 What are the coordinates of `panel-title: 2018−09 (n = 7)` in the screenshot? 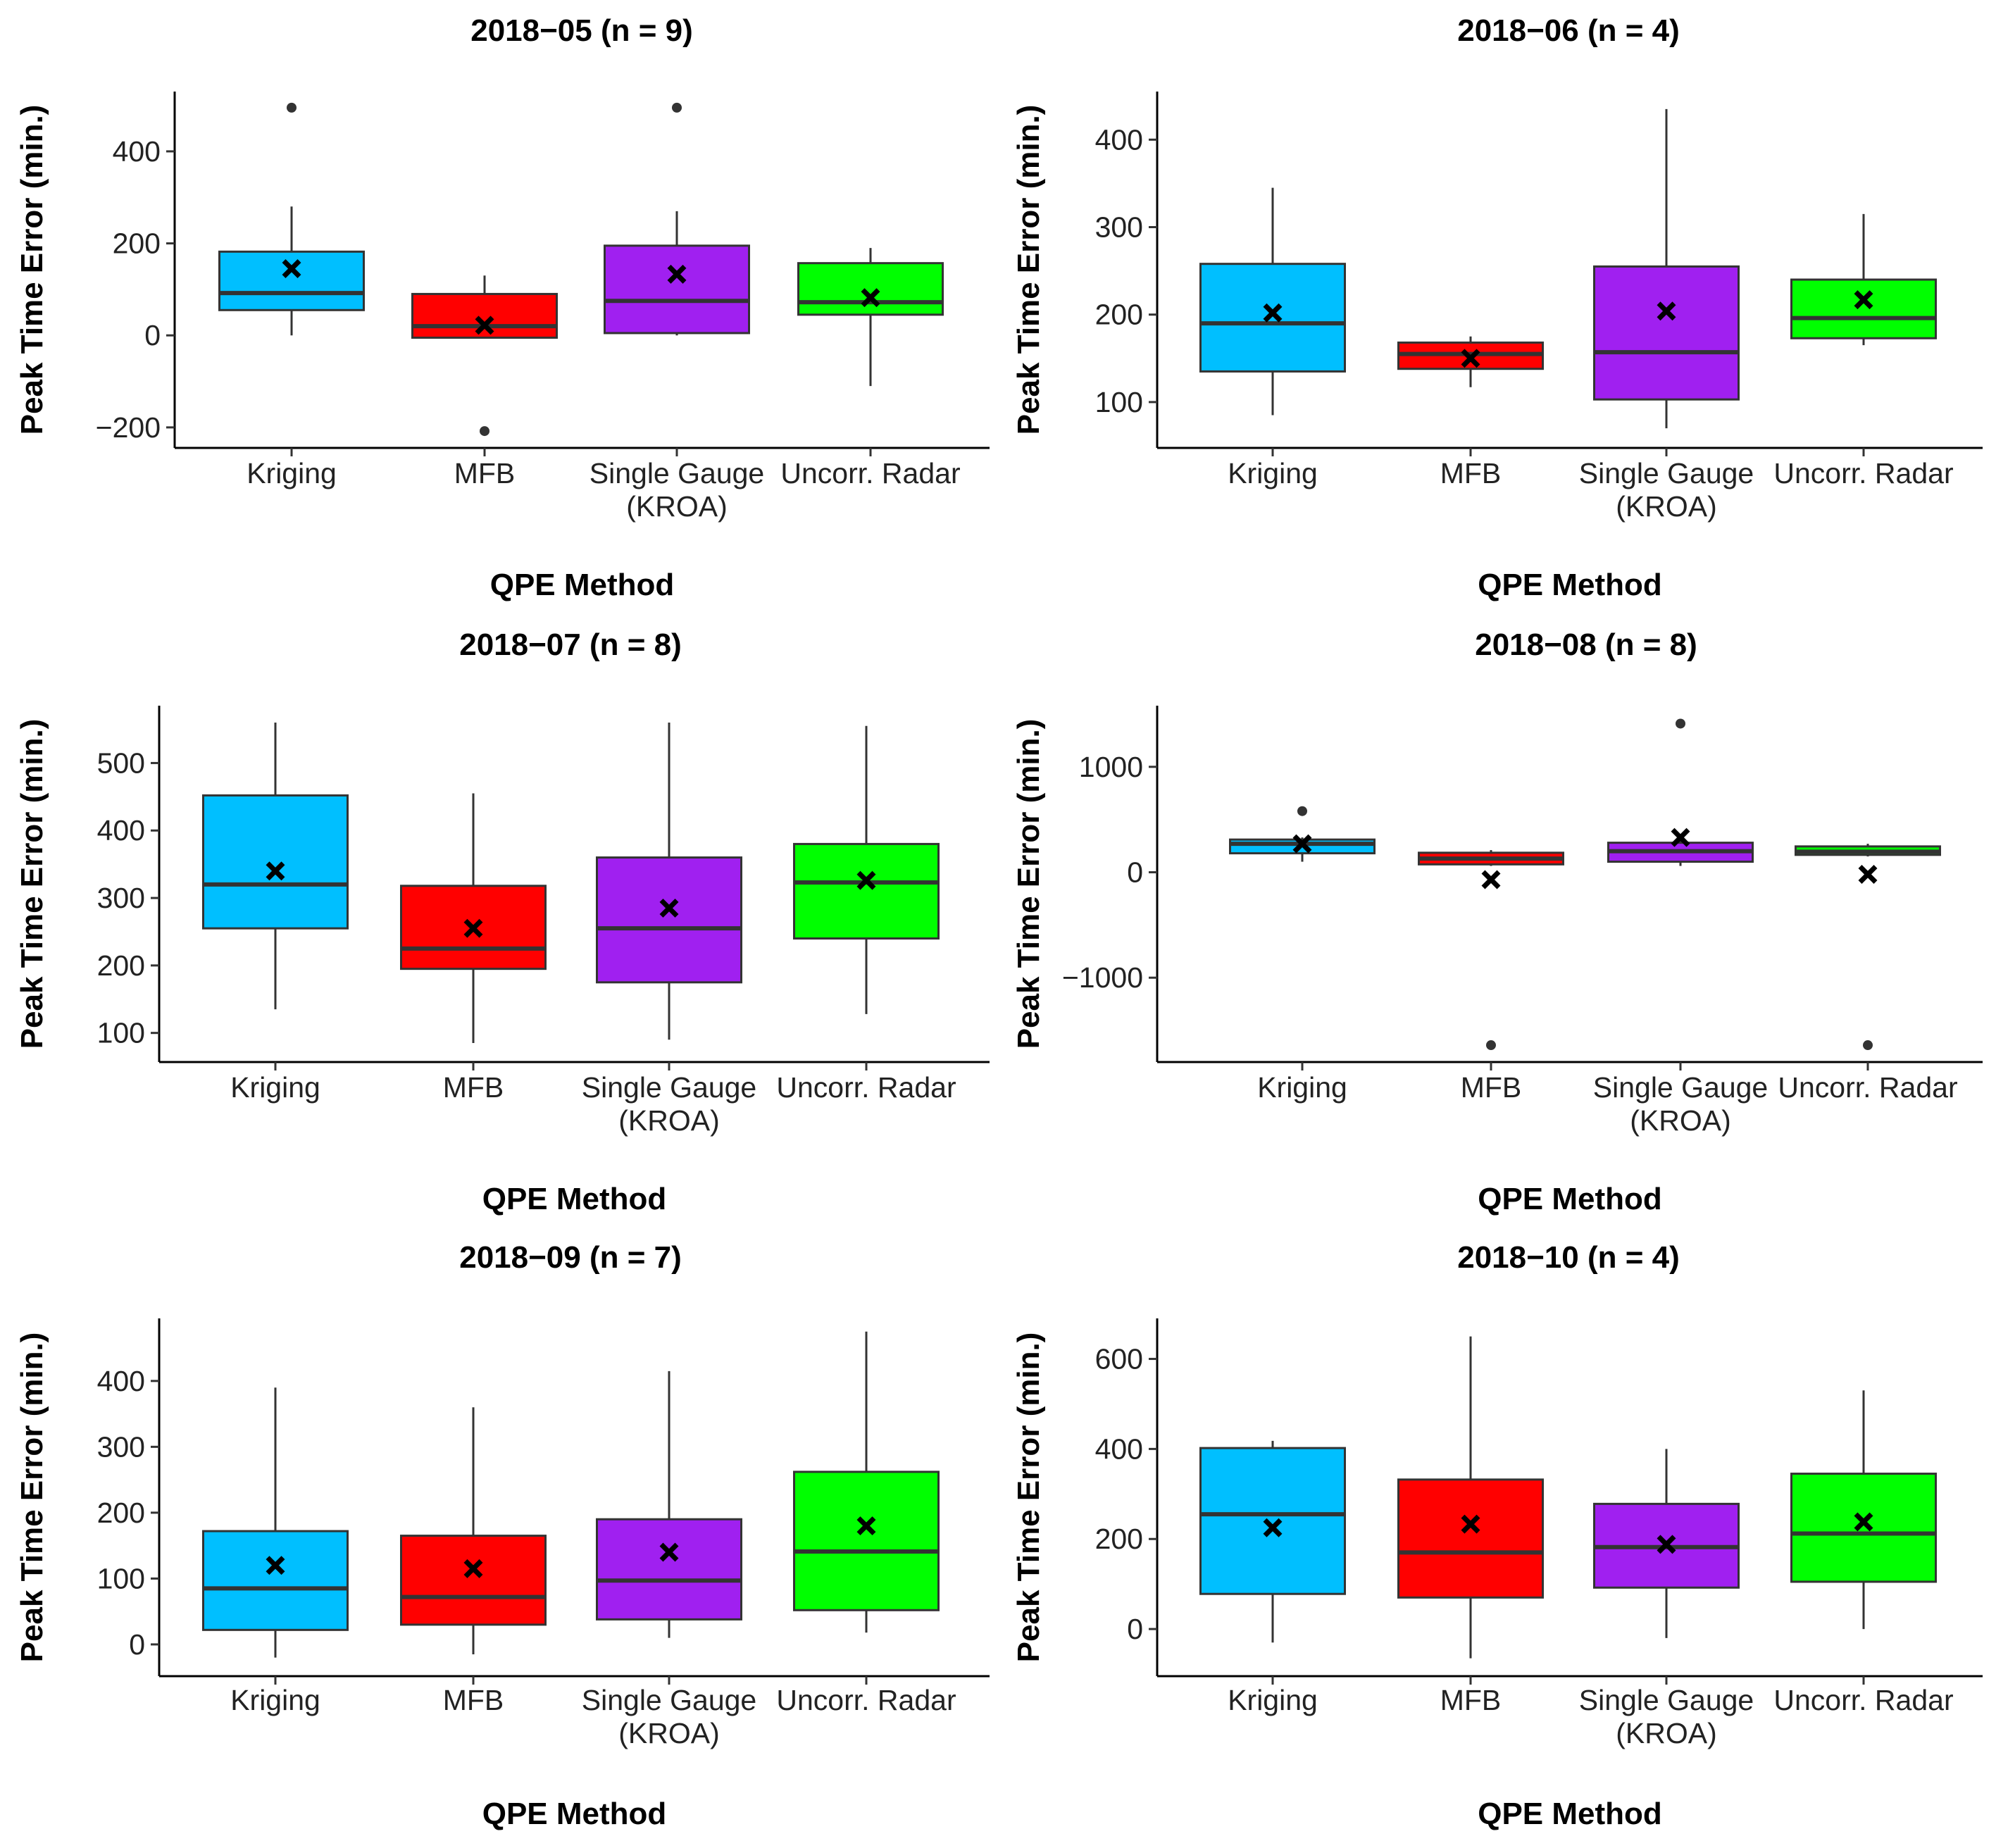 It's located at (570, 1257).